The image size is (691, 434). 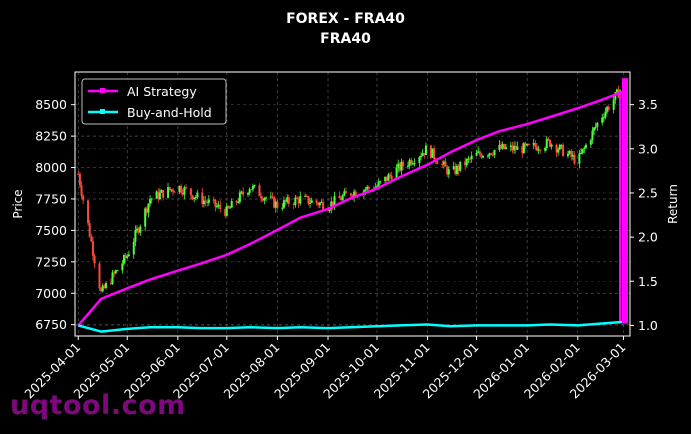 What do you see at coordinates (648, 281) in the screenshot?
I see `y-right-tick-label: 1.5` at bounding box center [648, 281].